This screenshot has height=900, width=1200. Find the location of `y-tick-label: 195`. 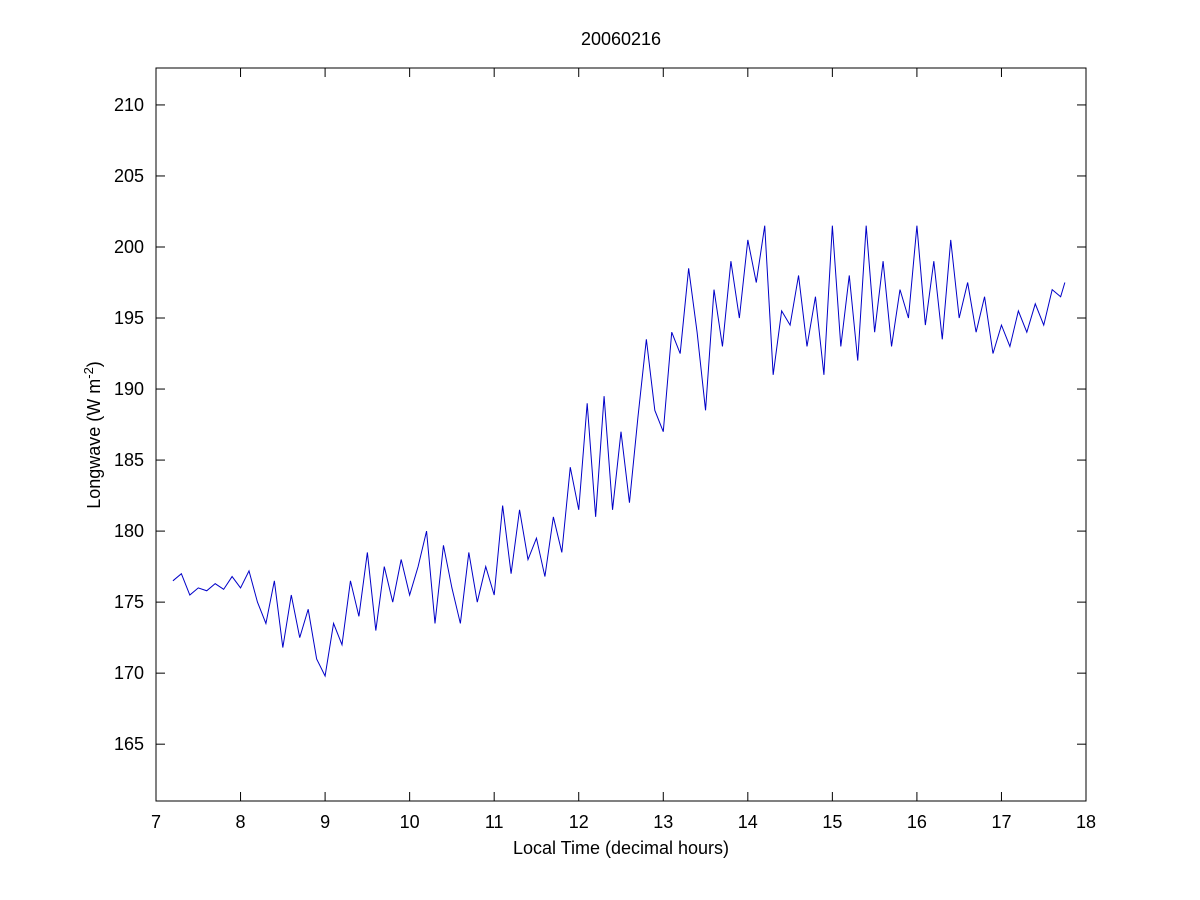

y-tick-label: 195 is located at coordinates (129, 318).